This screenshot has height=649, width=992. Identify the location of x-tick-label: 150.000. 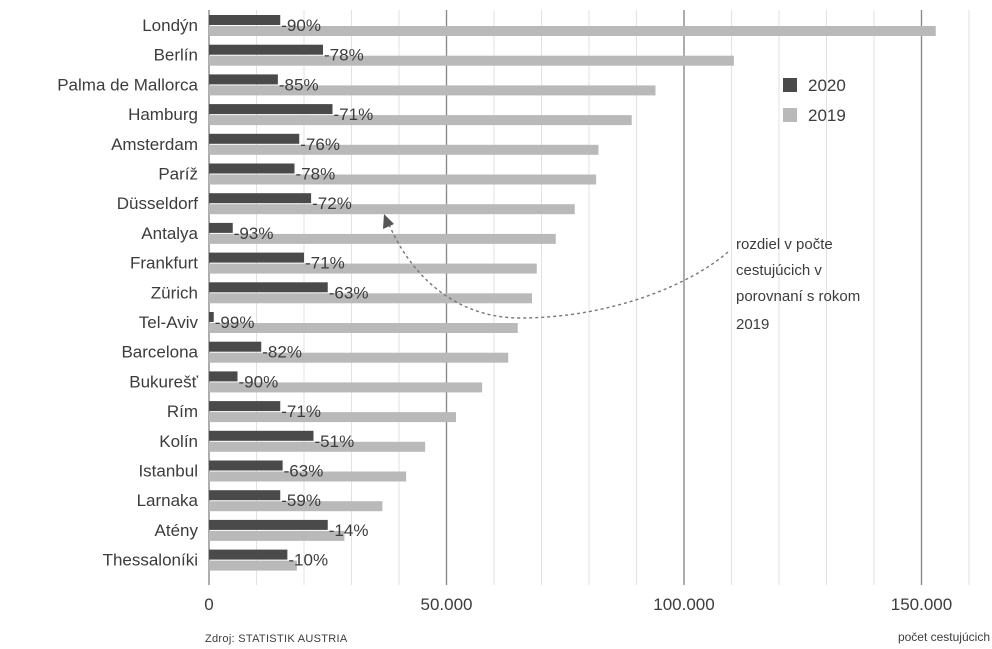
(921, 604).